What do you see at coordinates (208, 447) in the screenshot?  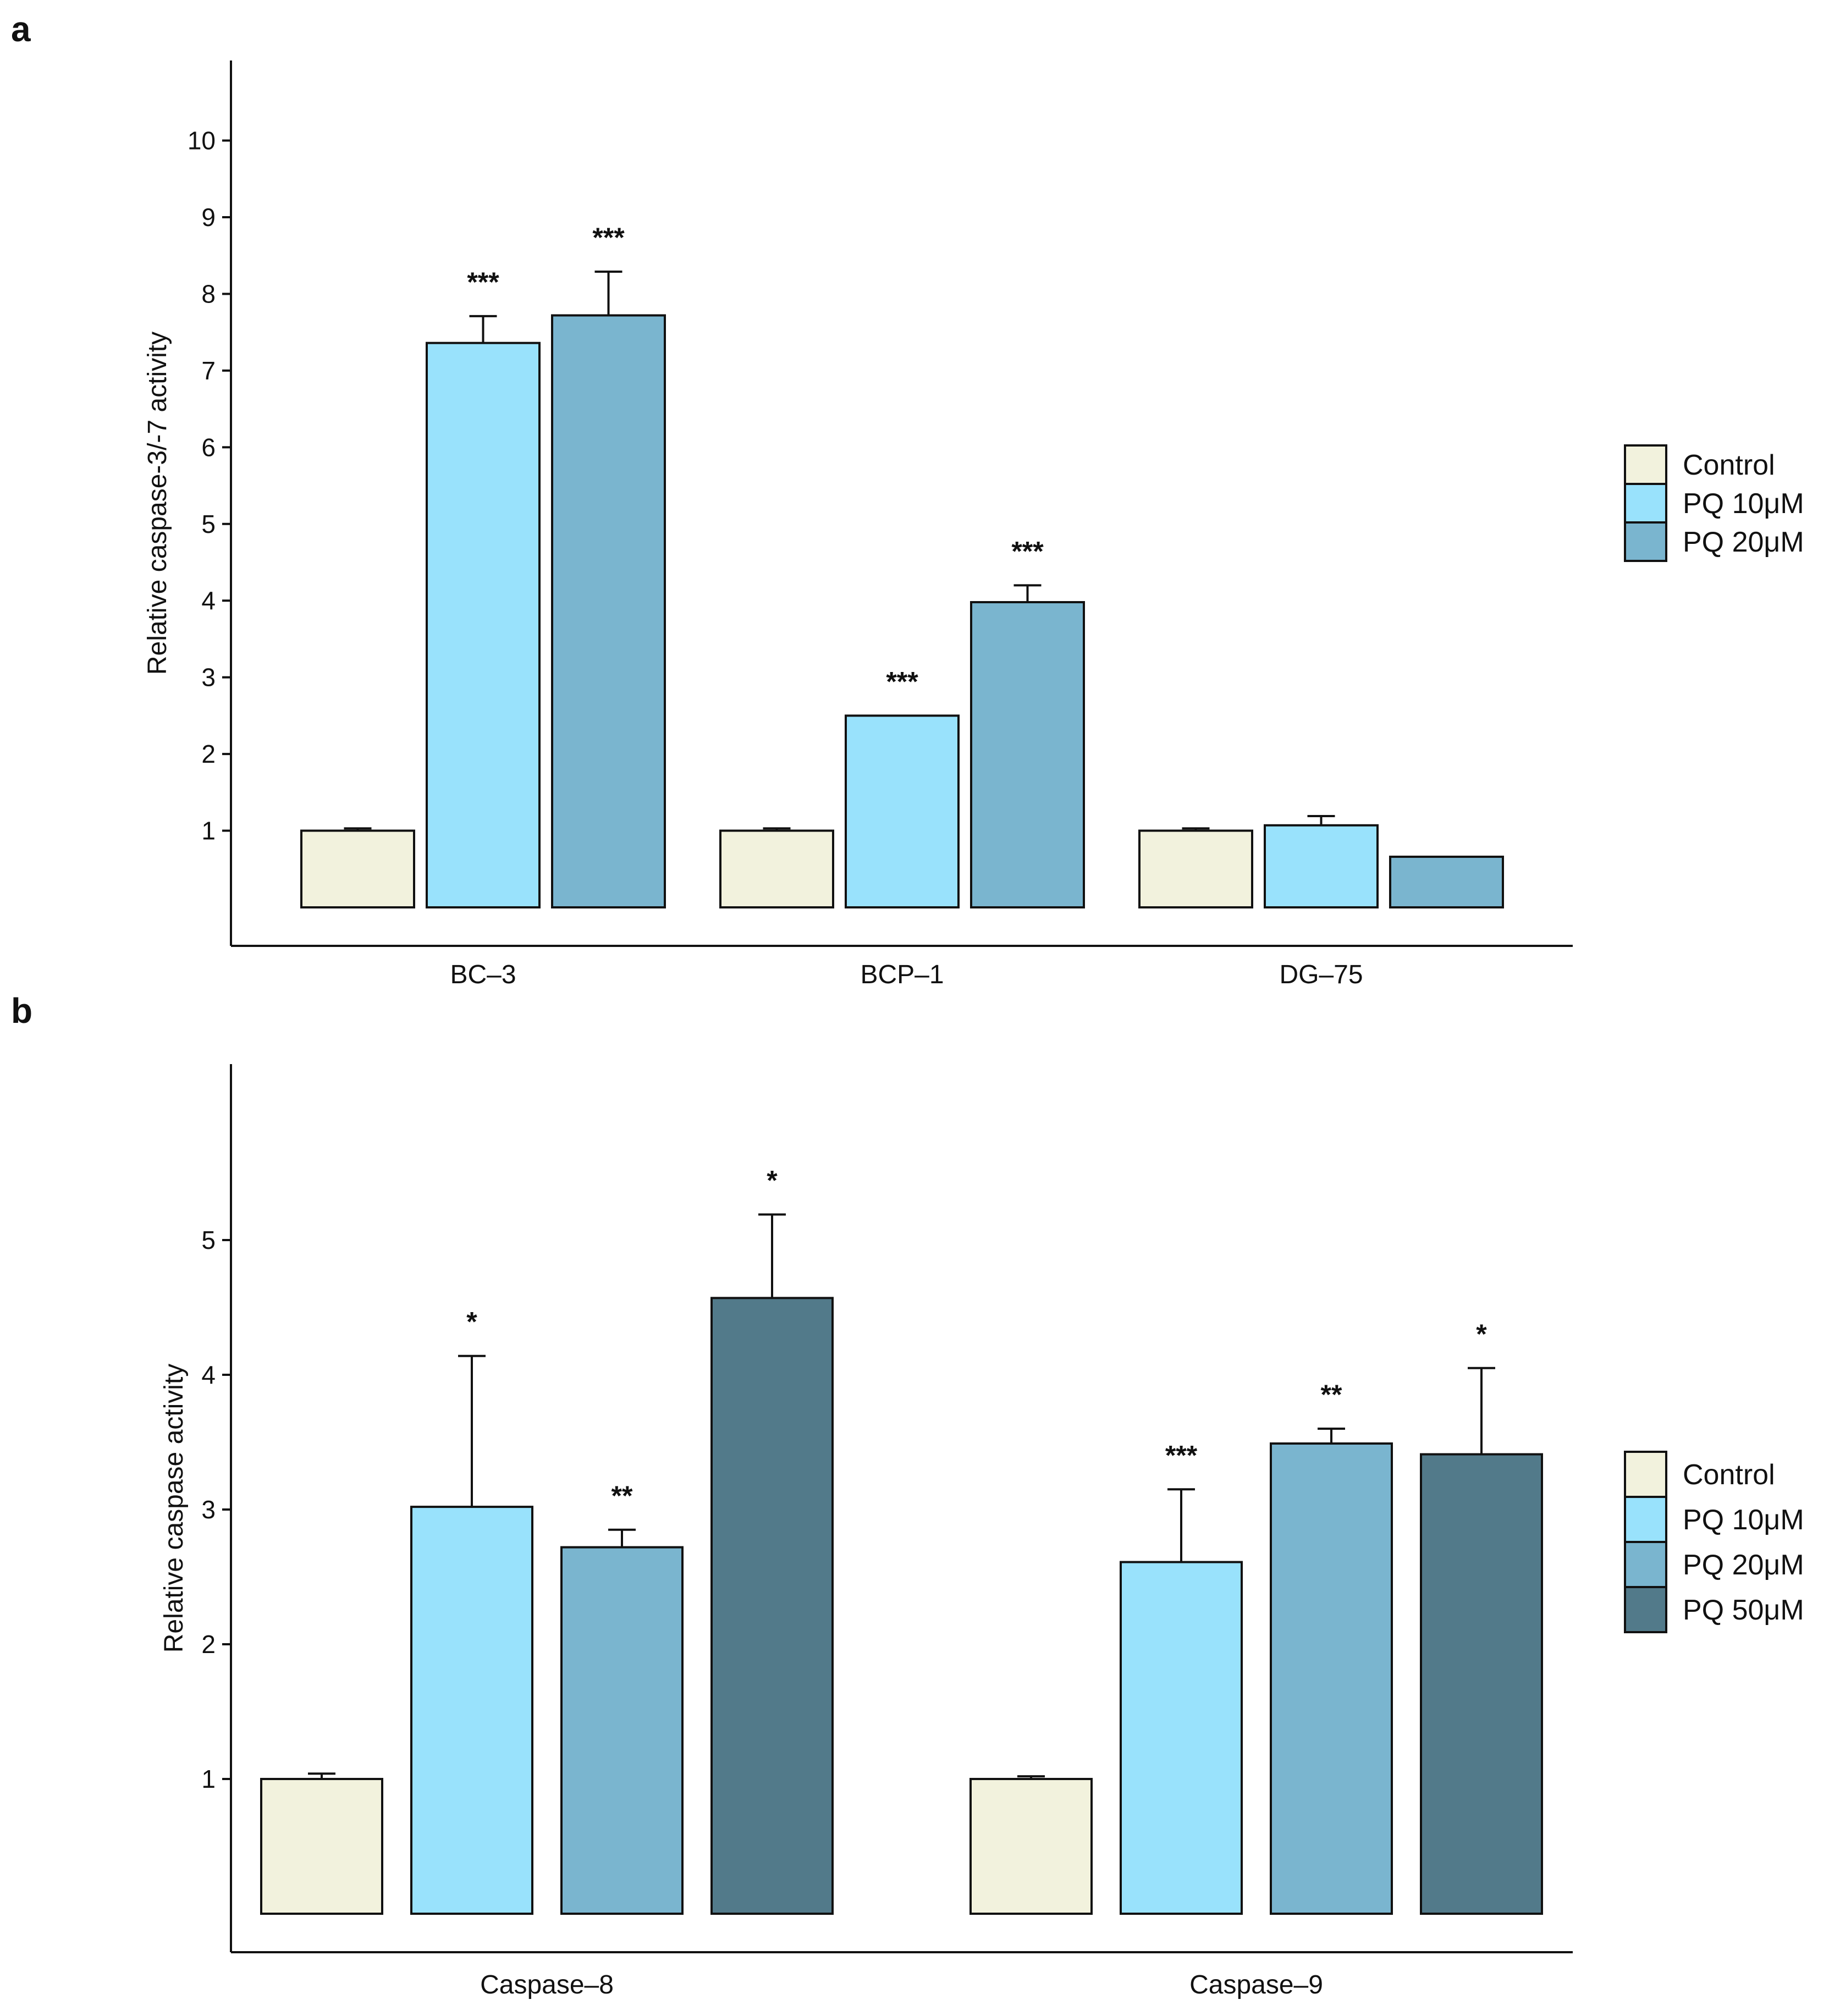 I see `y-tick-label: 6` at bounding box center [208, 447].